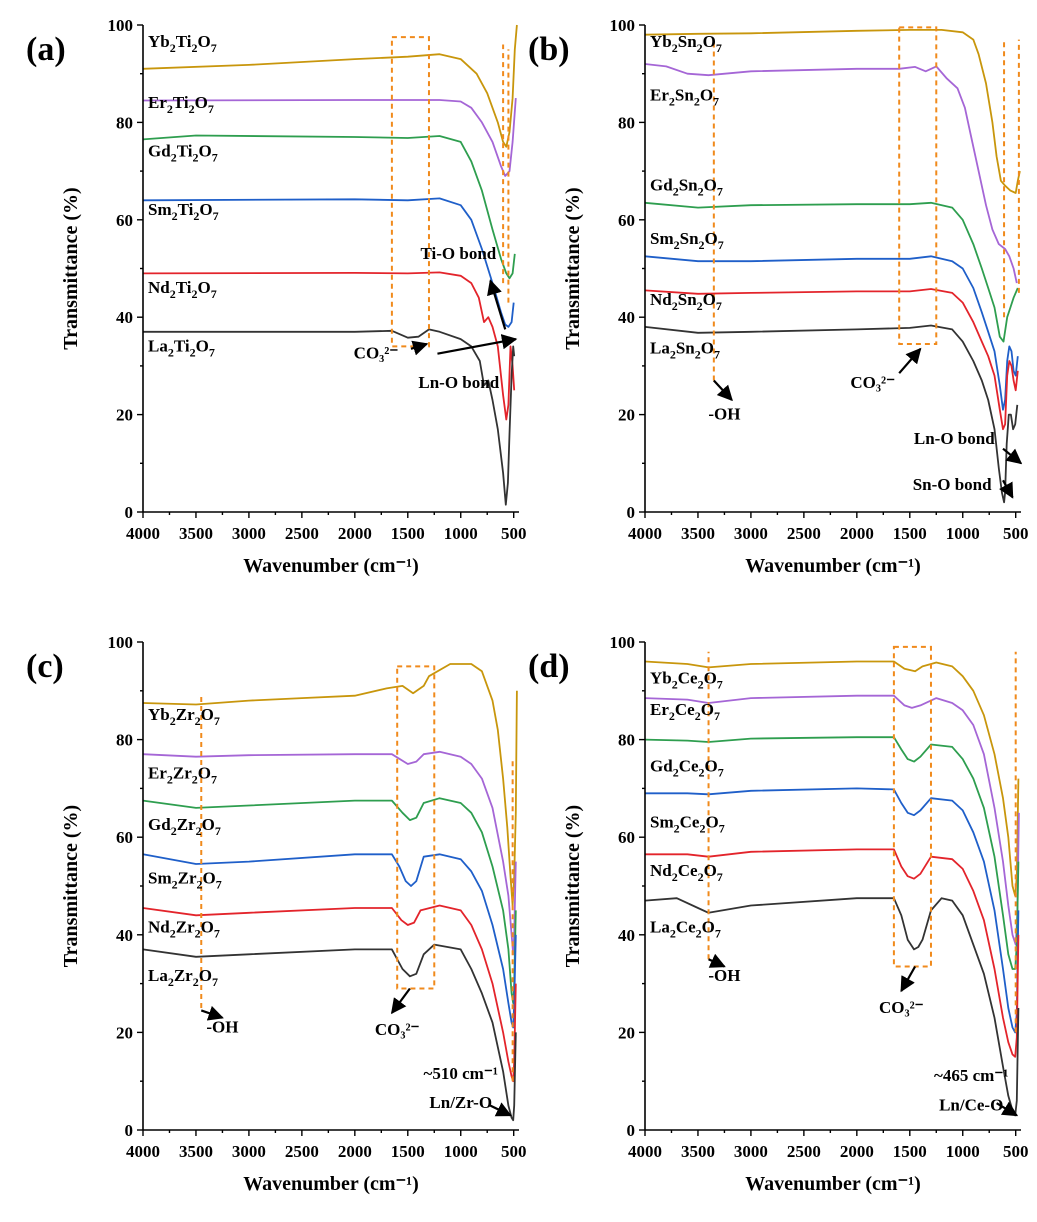 The height and width of the screenshot is (1222, 1037). What do you see at coordinates (181, 347) in the screenshot?
I see `series-label-la2ti2o7: La2Ti2O7` at bounding box center [181, 347].